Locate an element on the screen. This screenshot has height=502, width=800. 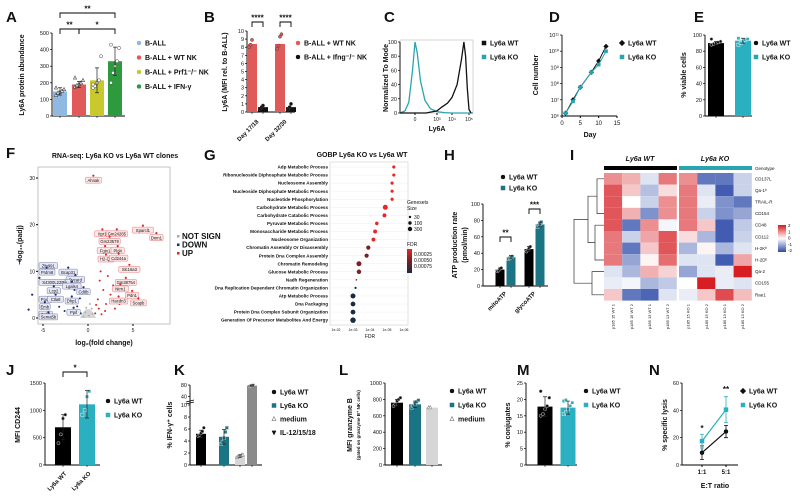
plot-frame is located at coordinates (369, 243).